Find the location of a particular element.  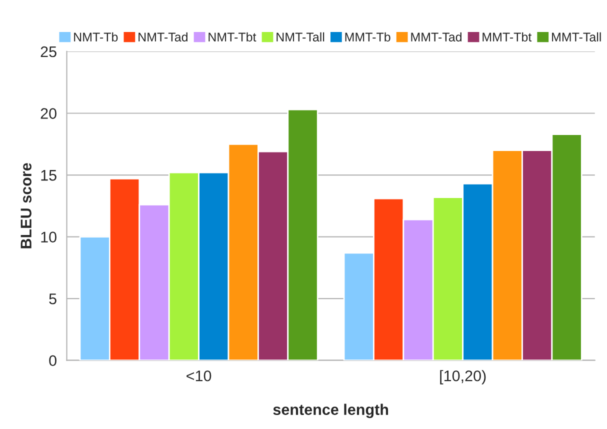

y-tick-label: 0 is located at coordinates (52, 360).